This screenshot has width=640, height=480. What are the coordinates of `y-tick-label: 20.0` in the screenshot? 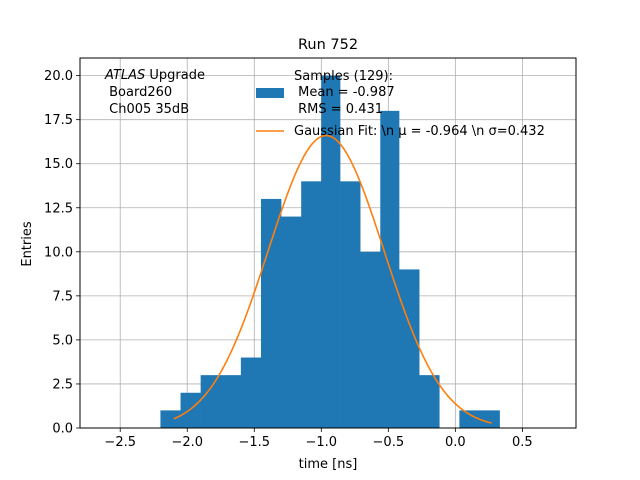 It's located at (58, 76).